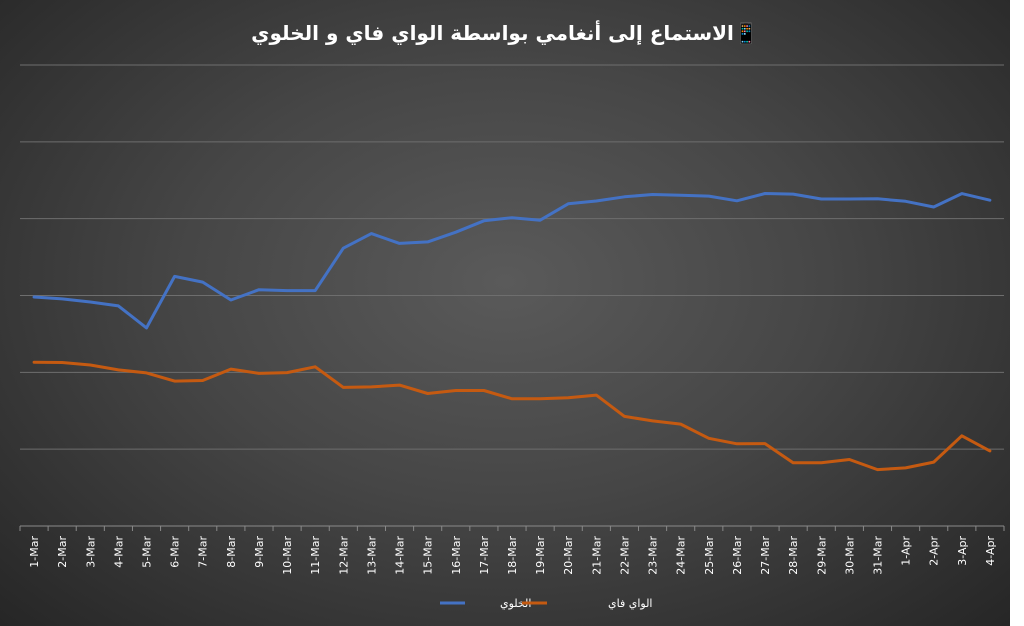  What do you see at coordinates (400, 555) in the screenshot?
I see `x-tick-label: 14-Mar` at bounding box center [400, 555].